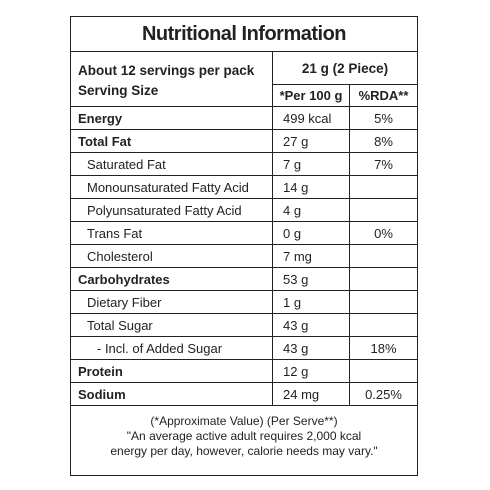 The height and width of the screenshot is (490, 490). I want to click on nutrient-name: Cholesterol, so click(120, 256).